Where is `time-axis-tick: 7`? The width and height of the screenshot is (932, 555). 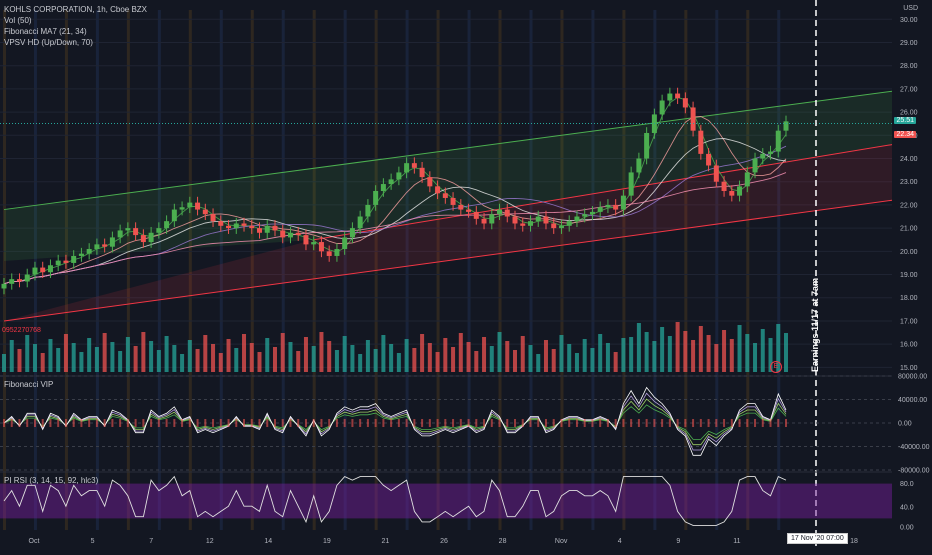
time-axis-tick: 7 is located at coordinates (151, 541).